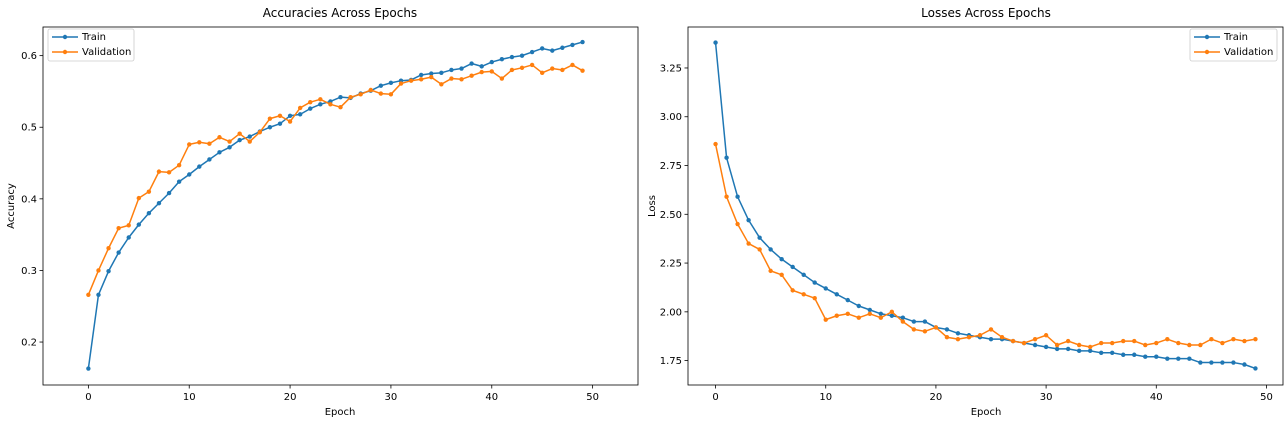 The height and width of the screenshot is (424, 1288). I want to click on x-tick-label: 0, so click(715, 397).